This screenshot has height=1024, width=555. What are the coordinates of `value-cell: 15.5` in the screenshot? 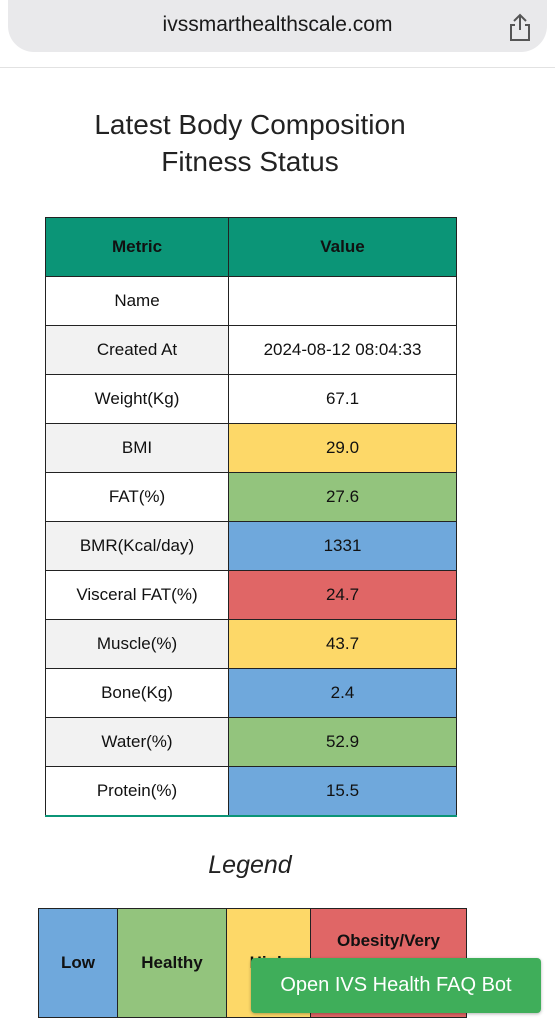 It's located at (342, 791).